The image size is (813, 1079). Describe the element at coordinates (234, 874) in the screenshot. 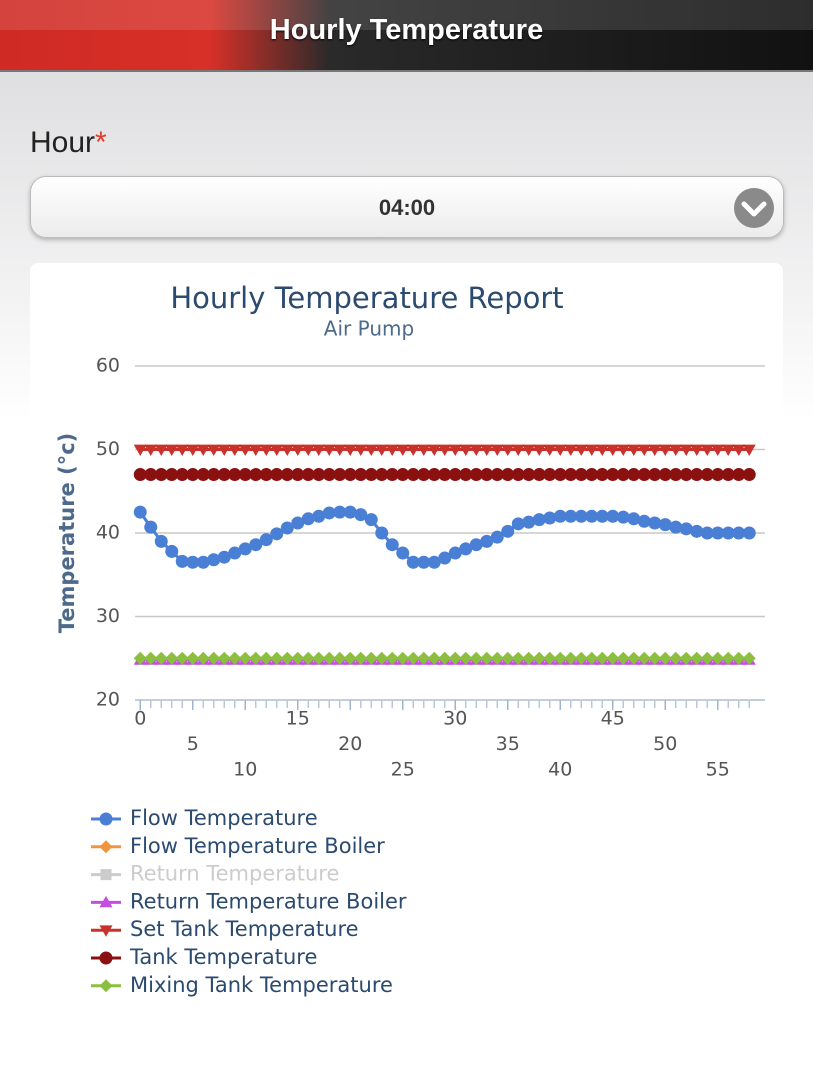

I see `legend-label: Return Temperature` at that location.